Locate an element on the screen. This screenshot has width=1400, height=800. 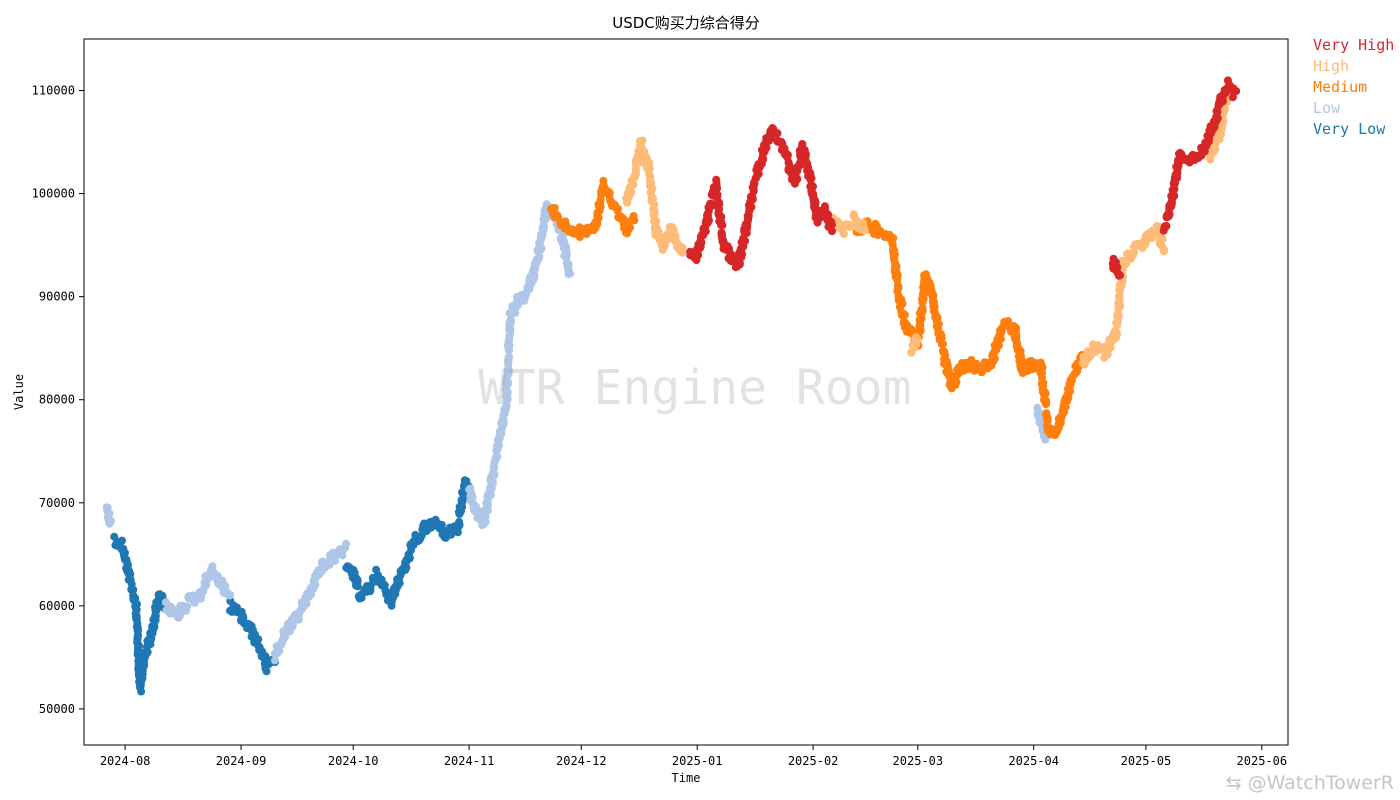
x-tick-label: 2025-03 is located at coordinates (918, 761).